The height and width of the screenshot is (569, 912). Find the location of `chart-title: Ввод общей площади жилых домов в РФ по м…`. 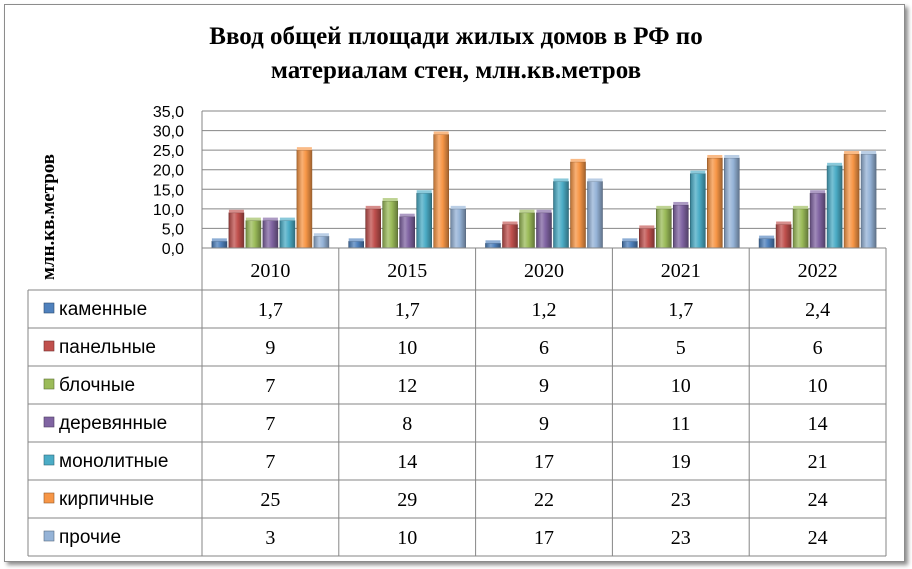

chart-title: Ввод общей площади жилых домов в РФ по м… is located at coordinates (456, 54).